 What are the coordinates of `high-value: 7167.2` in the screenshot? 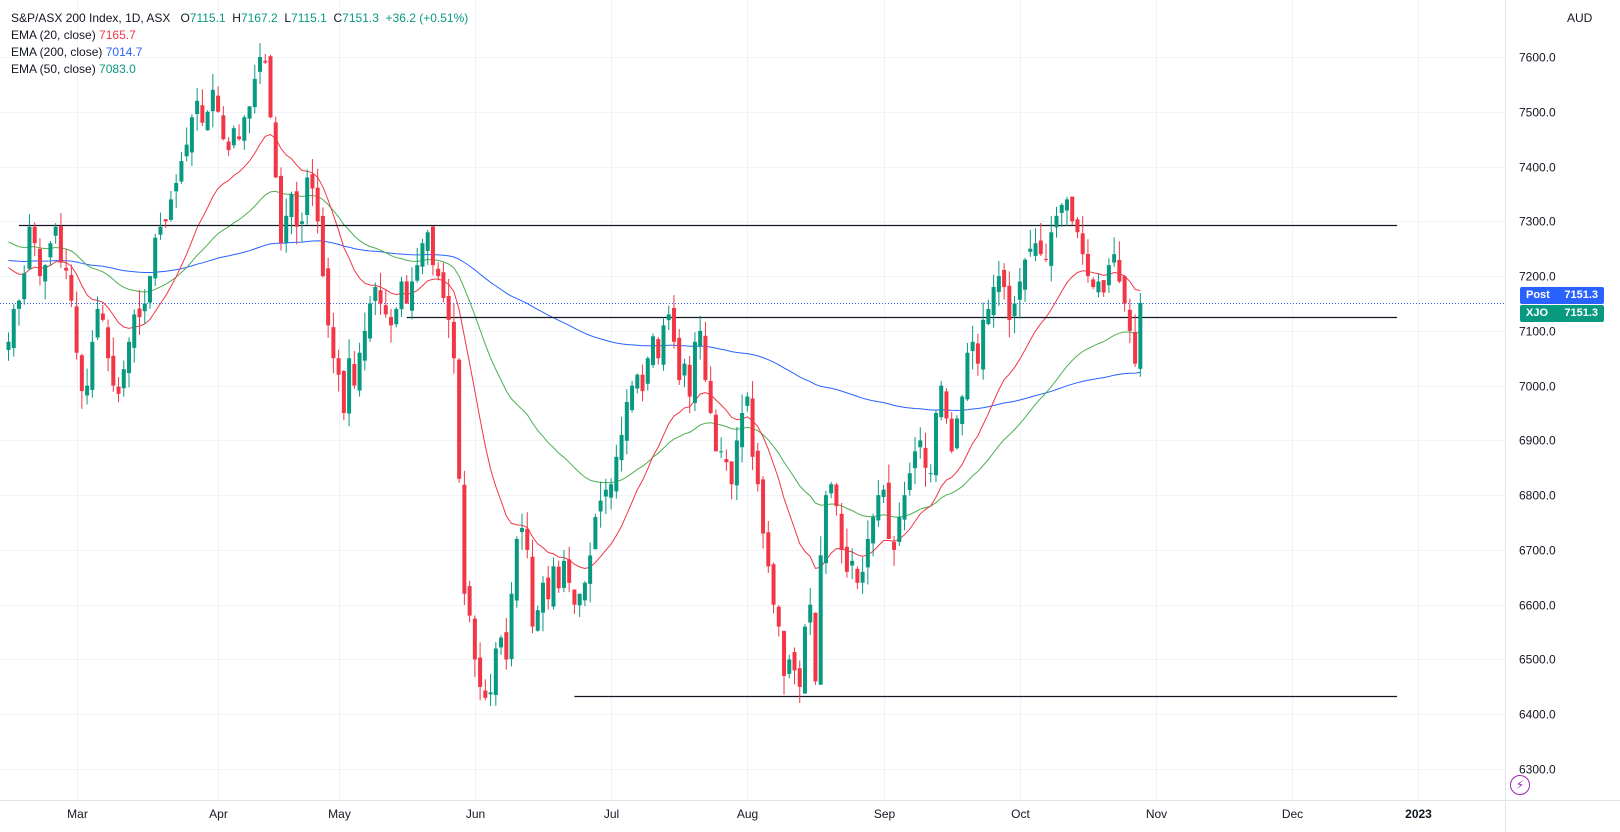 It's located at (259, 18).